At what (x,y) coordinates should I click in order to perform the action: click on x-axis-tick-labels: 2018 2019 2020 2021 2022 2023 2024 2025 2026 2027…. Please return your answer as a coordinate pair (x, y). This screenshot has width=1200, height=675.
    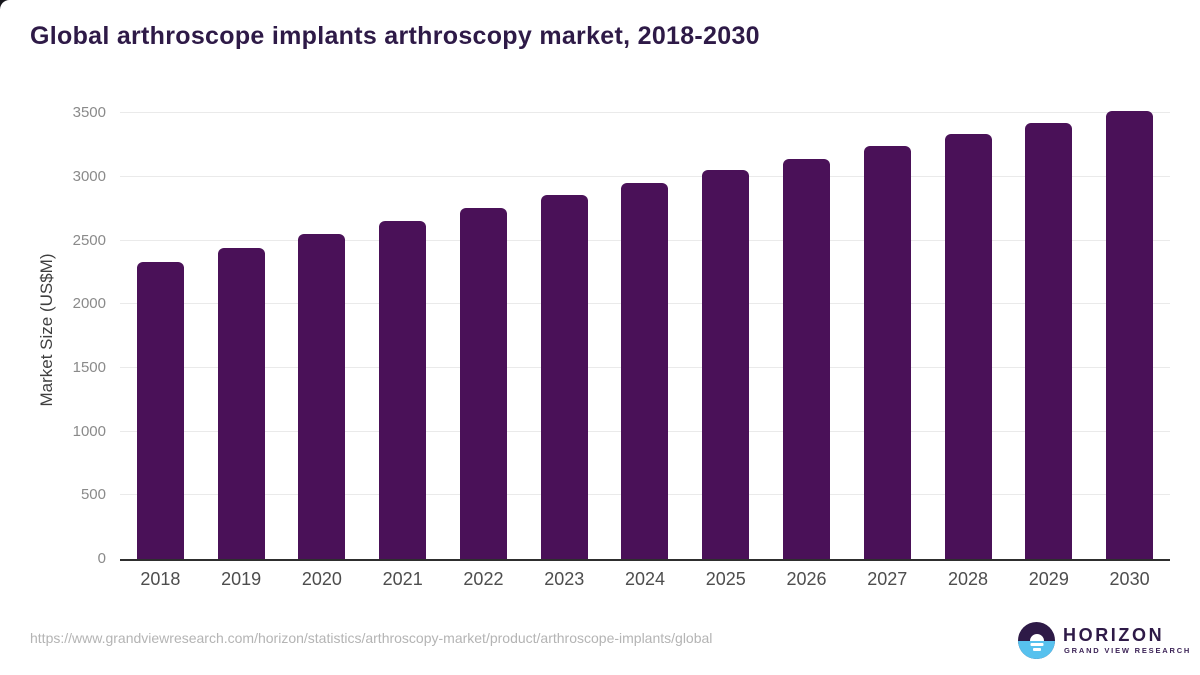
    Looking at the image, I should click on (645, 579).